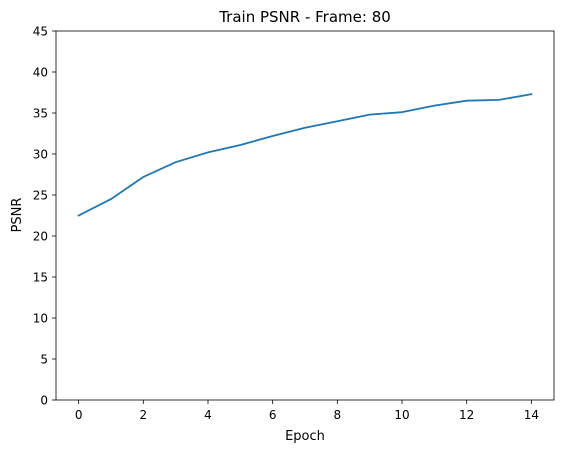  Describe the element at coordinates (40, 237) in the screenshot. I see `y-tick-label: 20` at that location.